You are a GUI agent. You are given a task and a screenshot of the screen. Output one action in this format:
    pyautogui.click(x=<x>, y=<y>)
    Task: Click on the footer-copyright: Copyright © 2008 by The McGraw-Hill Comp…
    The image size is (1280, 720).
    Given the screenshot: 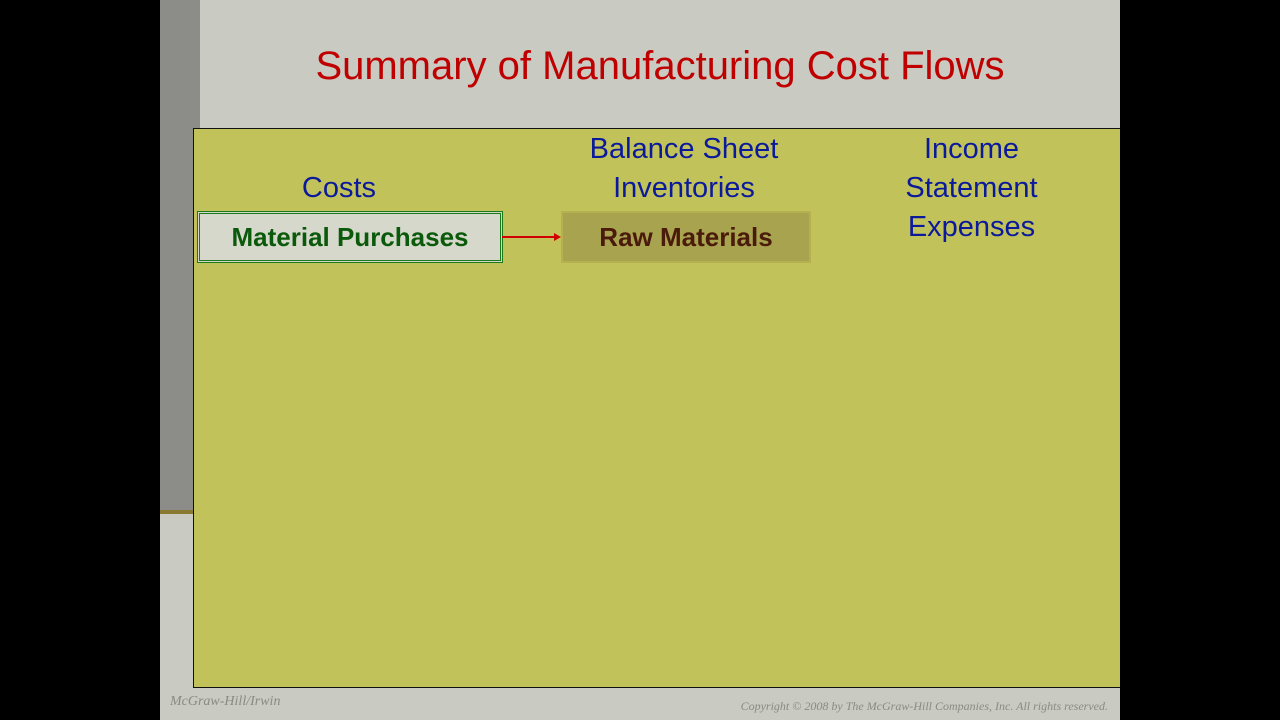 What is the action you would take?
    pyautogui.click(x=924, y=706)
    